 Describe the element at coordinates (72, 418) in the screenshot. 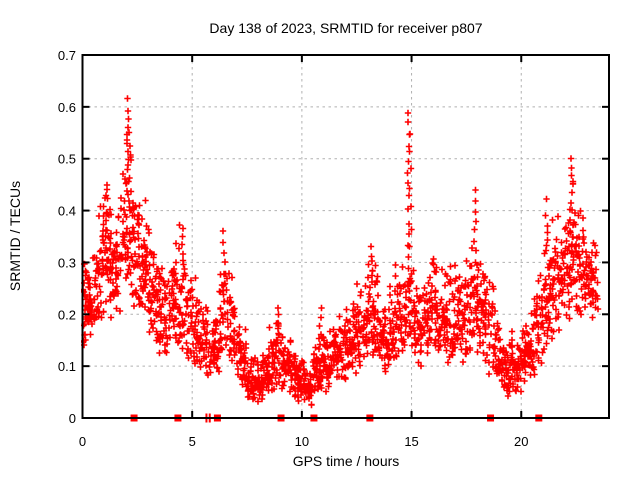

I see `y-tick-label: 0` at that location.